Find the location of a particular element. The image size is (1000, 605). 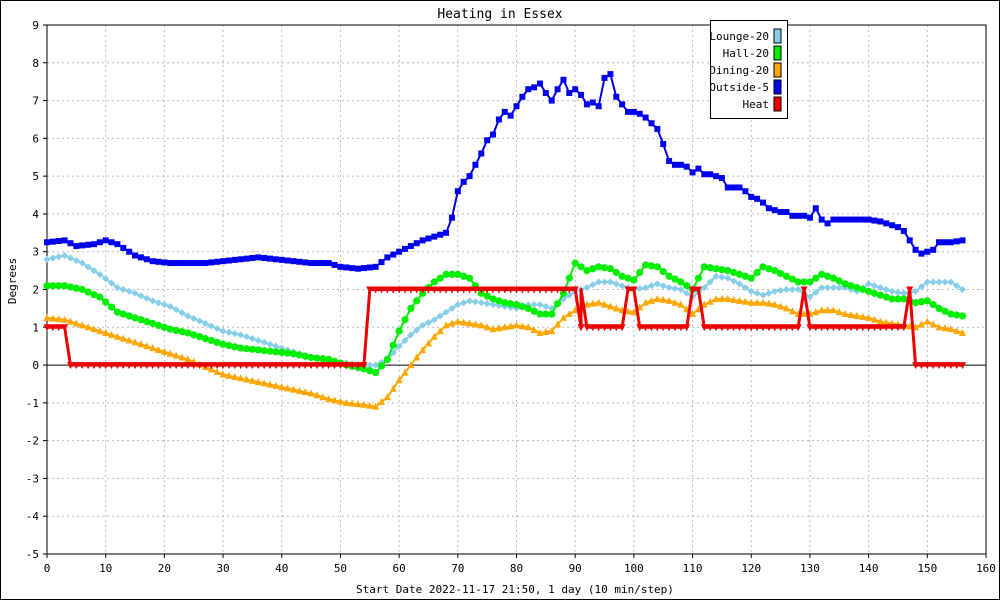

y-tick-label: 2 is located at coordinates (35, 290).